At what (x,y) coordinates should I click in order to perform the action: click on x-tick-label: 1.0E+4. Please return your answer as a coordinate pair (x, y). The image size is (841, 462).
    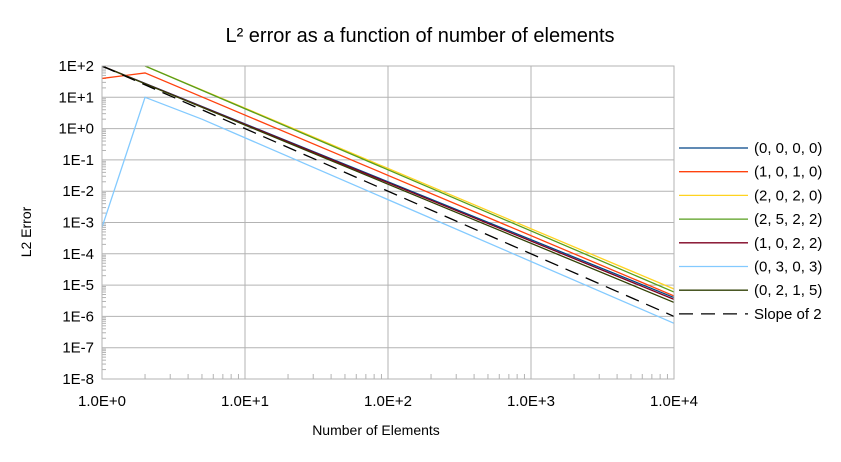
    Looking at the image, I should click on (674, 401).